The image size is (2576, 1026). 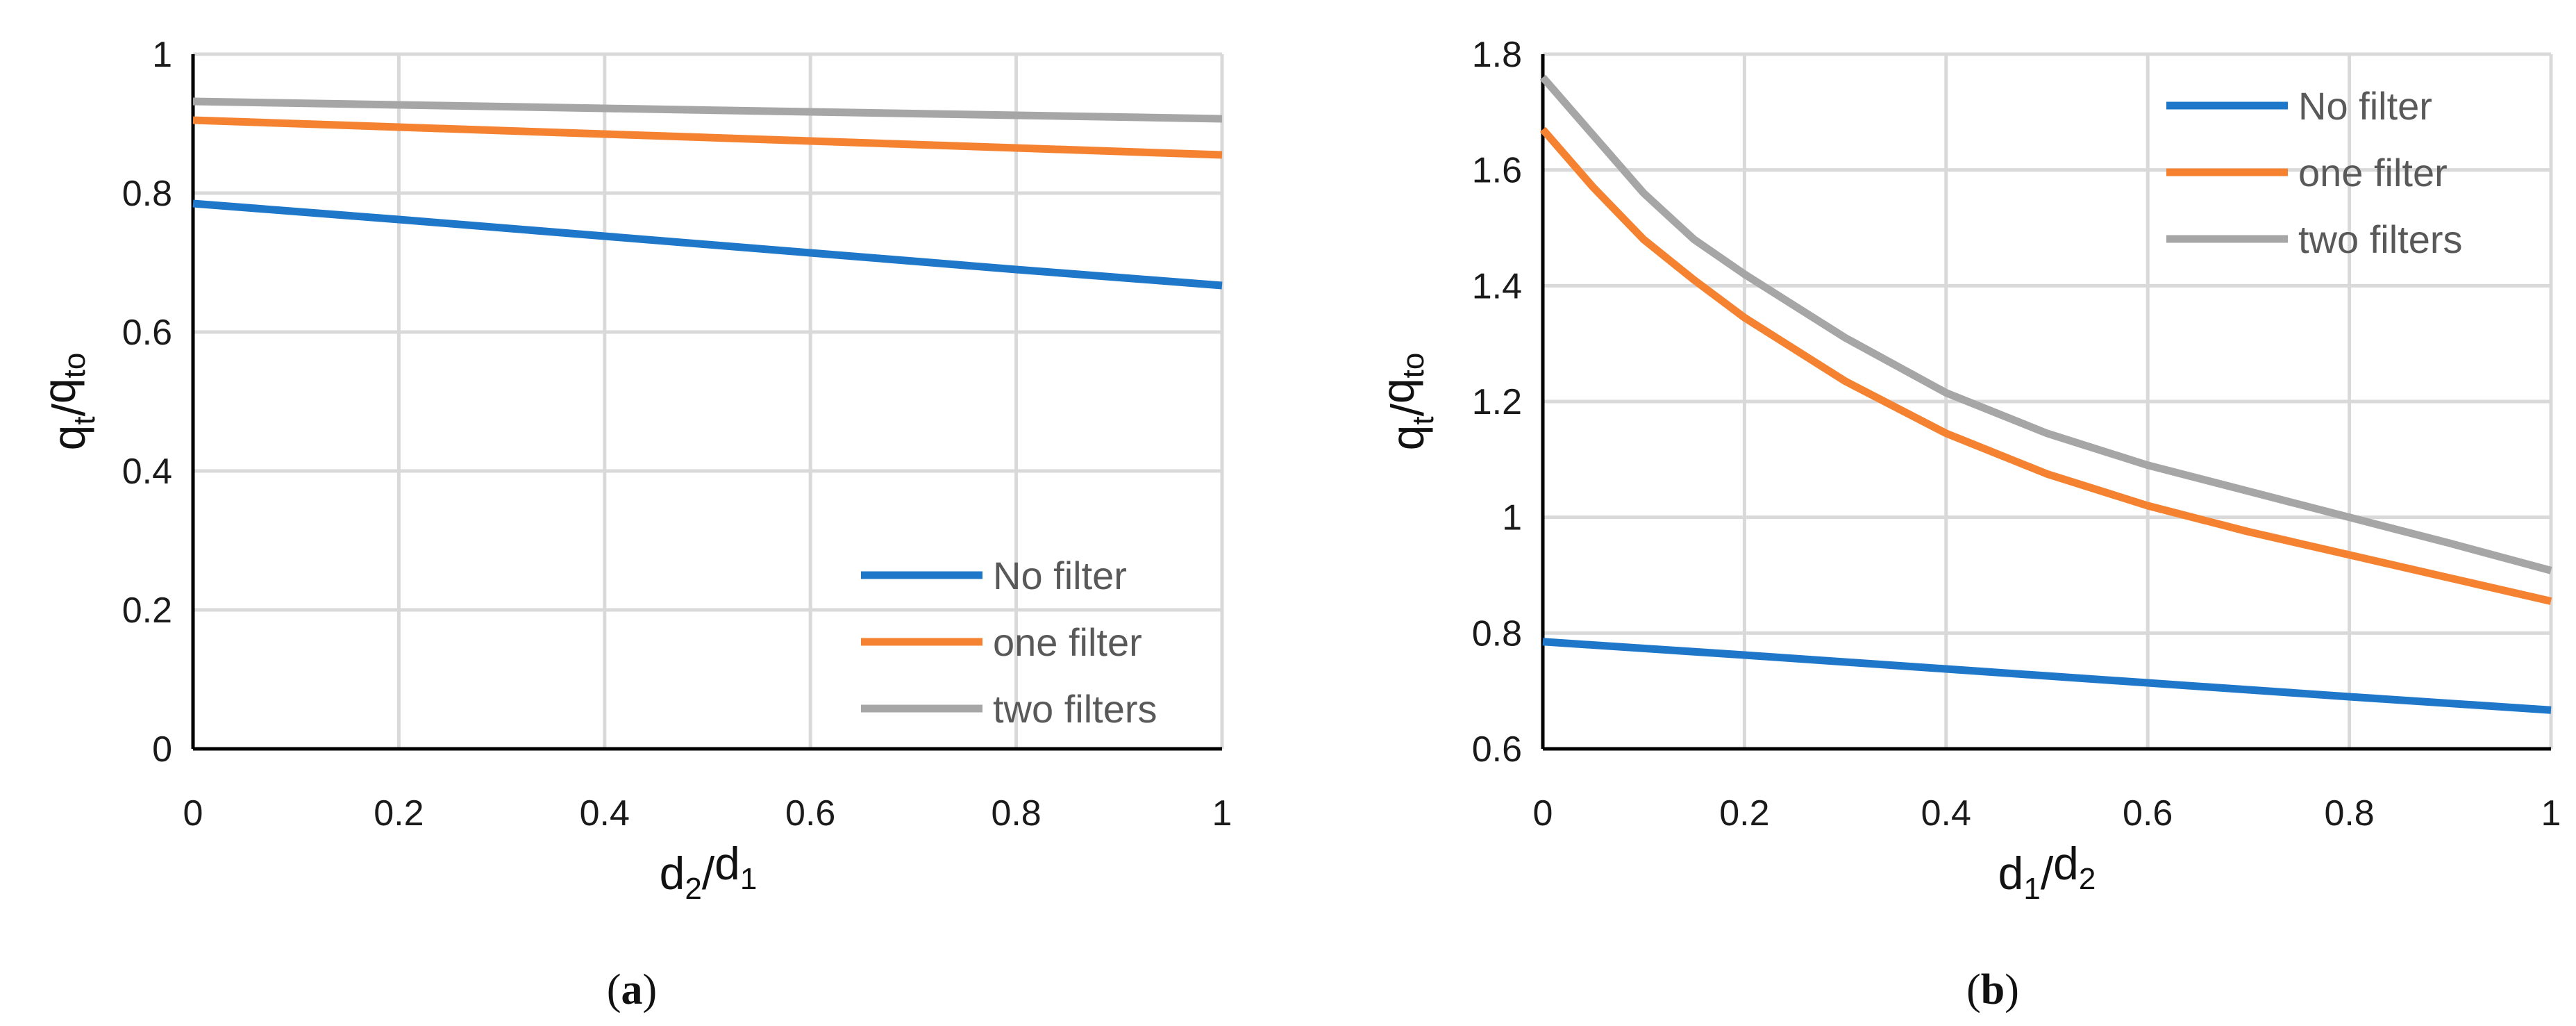 What do you see at coordinates (707, 137) in the screenshot?
I see `series-line-one-filter` at bounding box center [707, 137].